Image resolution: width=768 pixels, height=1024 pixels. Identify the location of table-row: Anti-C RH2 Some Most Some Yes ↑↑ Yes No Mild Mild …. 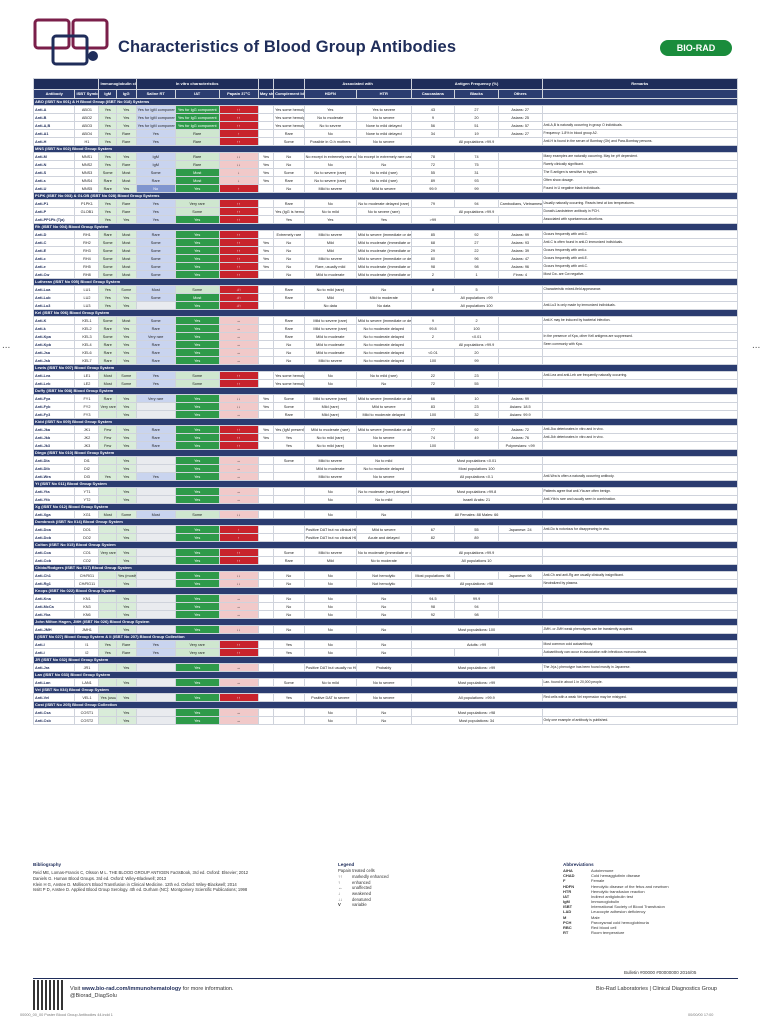
(385, 242).